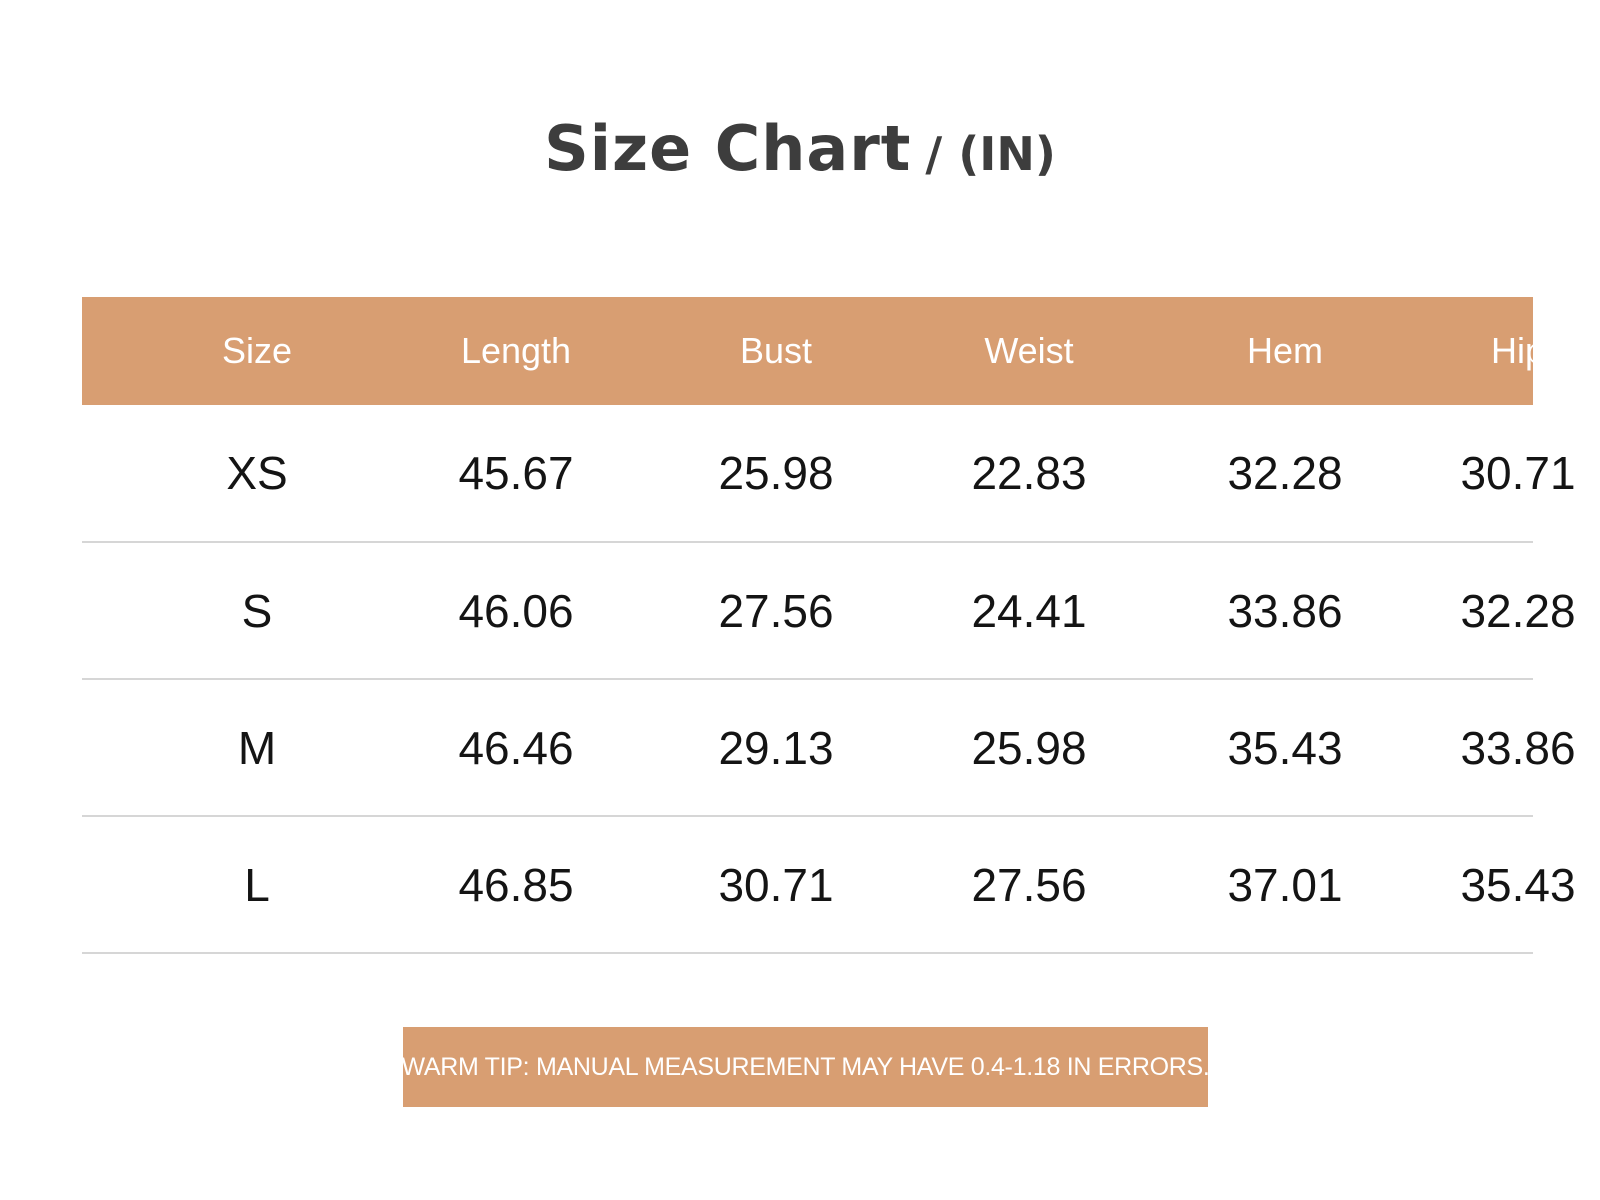 The width and height of the screenshot is (1600, 1200). What do you see at coordinates (1029, 473) in the screenshot?
I see `cell-weist: 22.83` at bounding box center [1029, 473].